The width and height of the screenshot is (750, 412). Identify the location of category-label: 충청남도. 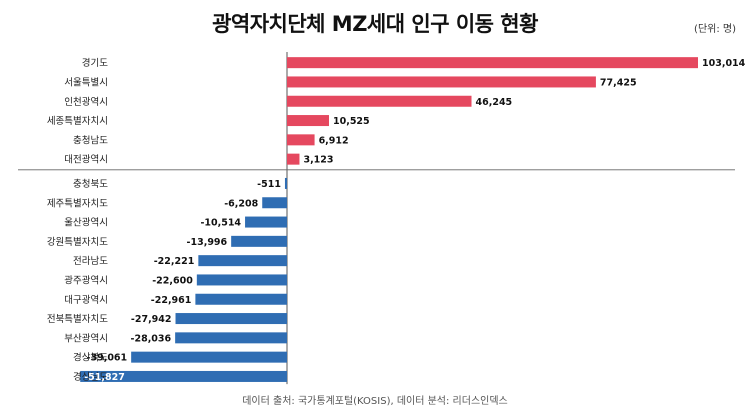
(90, 140).